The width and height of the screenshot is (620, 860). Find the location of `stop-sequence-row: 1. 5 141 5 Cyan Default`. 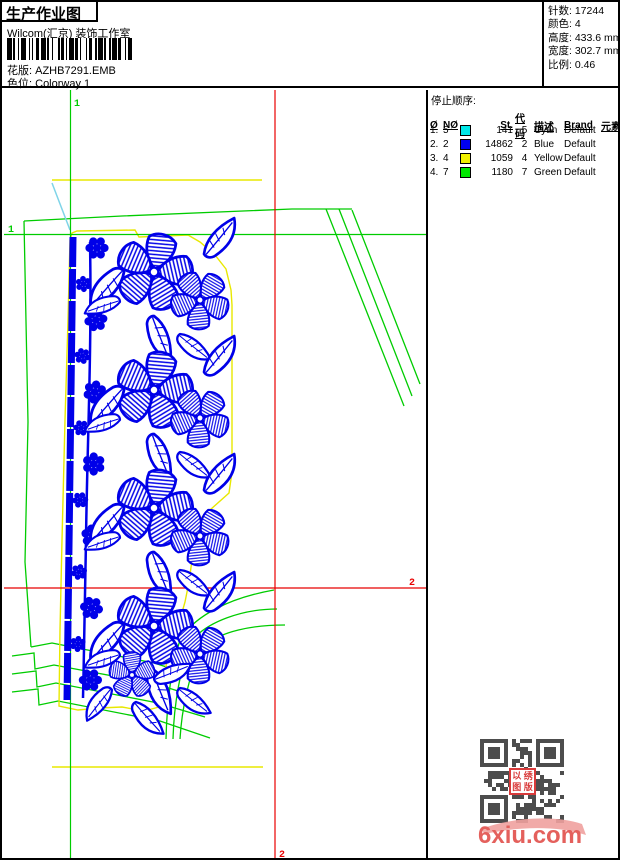

stop-sequence-row: 1. 5 141 5 Cyan Default is located at coordinates (524, 131).